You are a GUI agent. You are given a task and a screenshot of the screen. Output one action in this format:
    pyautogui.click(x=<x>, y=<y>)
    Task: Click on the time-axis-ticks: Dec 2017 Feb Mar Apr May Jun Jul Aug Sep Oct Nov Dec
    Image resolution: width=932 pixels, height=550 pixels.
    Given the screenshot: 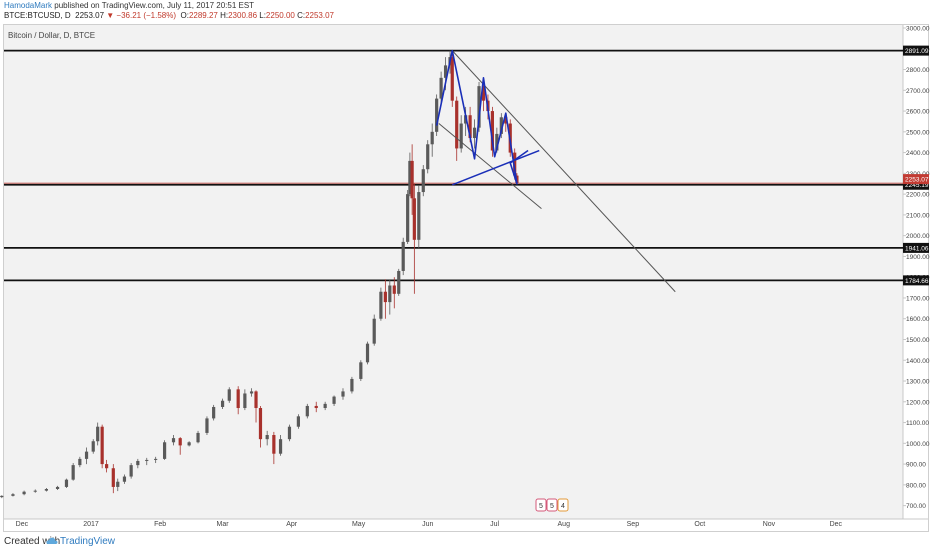 What is the action you would take?
    pyautogui.click(x=429, y=524)
    